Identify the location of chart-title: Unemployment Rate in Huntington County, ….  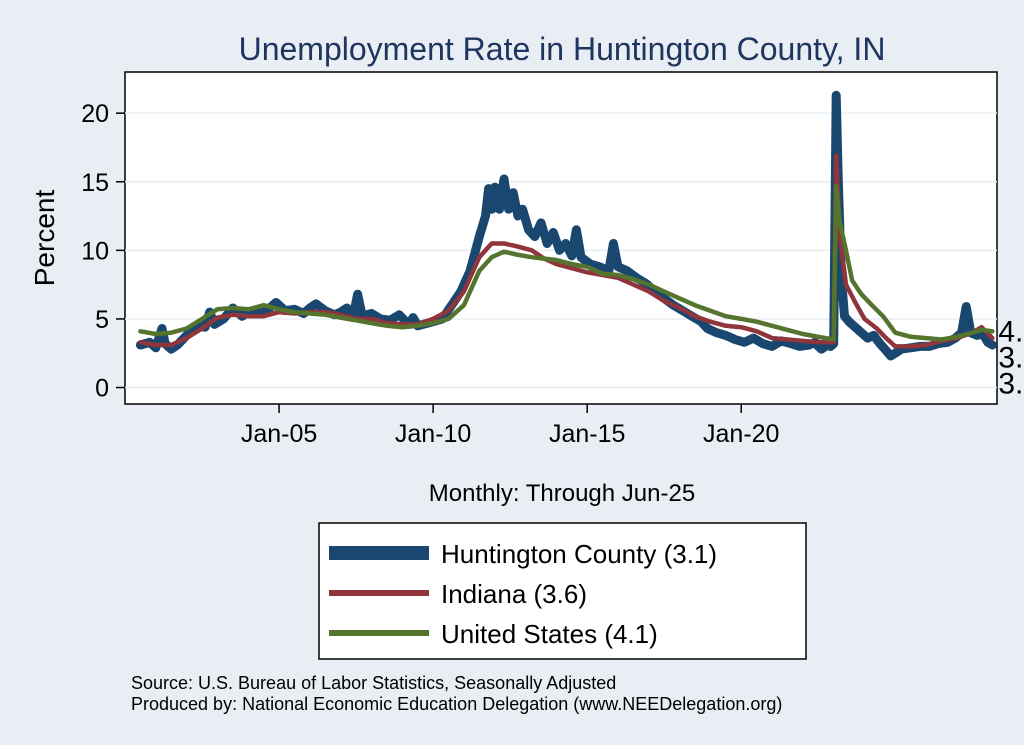
(562, 49).